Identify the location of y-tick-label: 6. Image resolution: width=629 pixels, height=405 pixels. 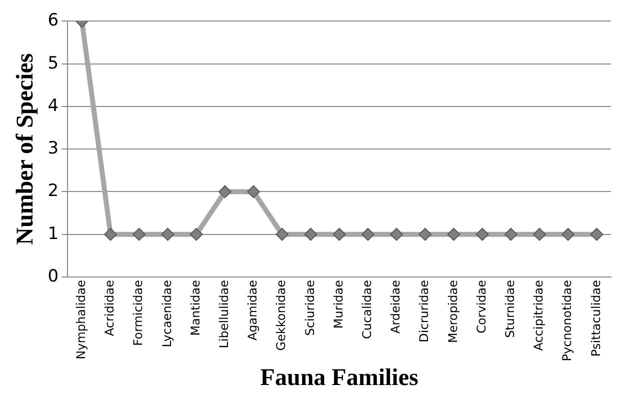
(53, 20).